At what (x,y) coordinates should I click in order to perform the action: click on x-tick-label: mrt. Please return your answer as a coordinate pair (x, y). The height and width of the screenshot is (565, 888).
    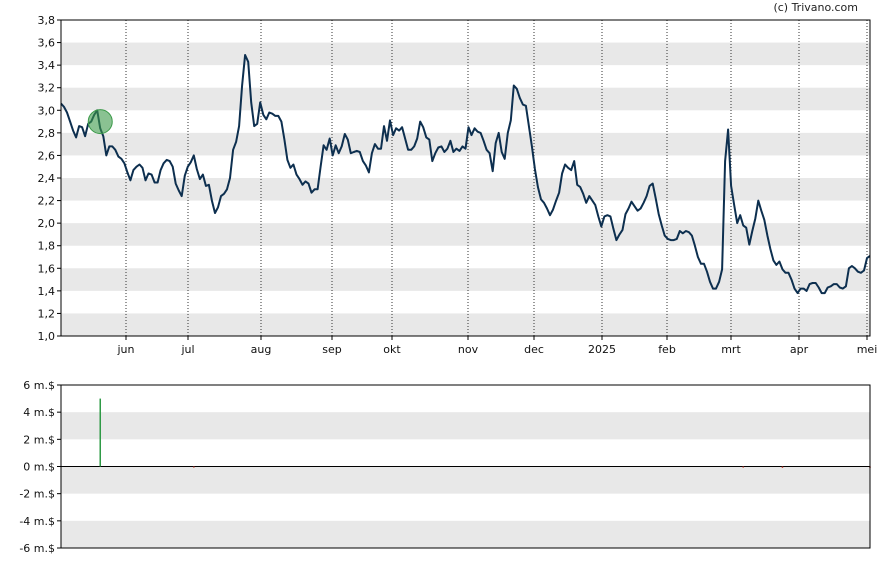
    Looking at the image, I should click on (731, 349).